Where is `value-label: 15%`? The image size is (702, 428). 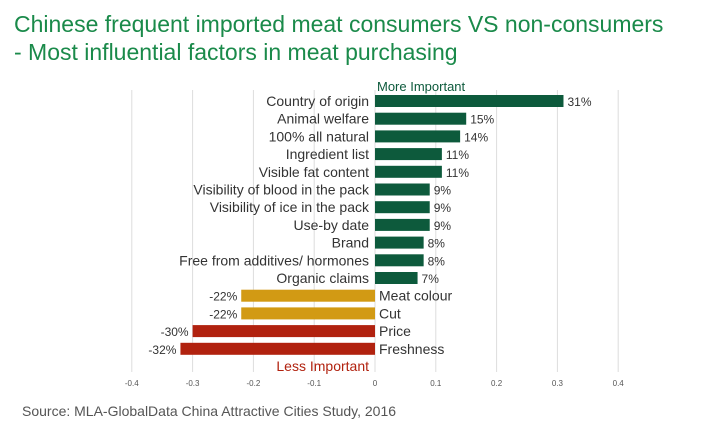
value-label: 15% is located at coordinates (482, 120).